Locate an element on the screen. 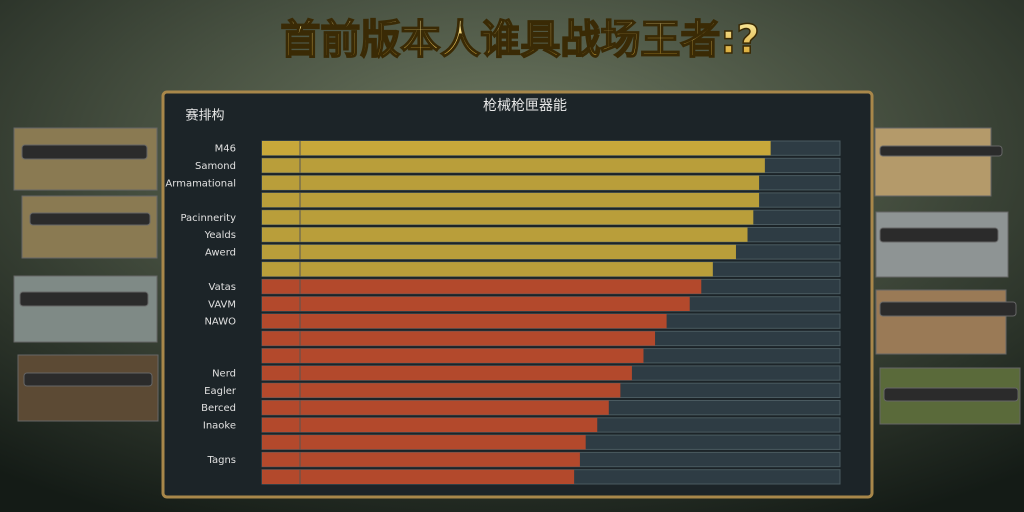 This screenshot has width=1024, height=512. row-label: Vatas is located at coordinates (222, 287).